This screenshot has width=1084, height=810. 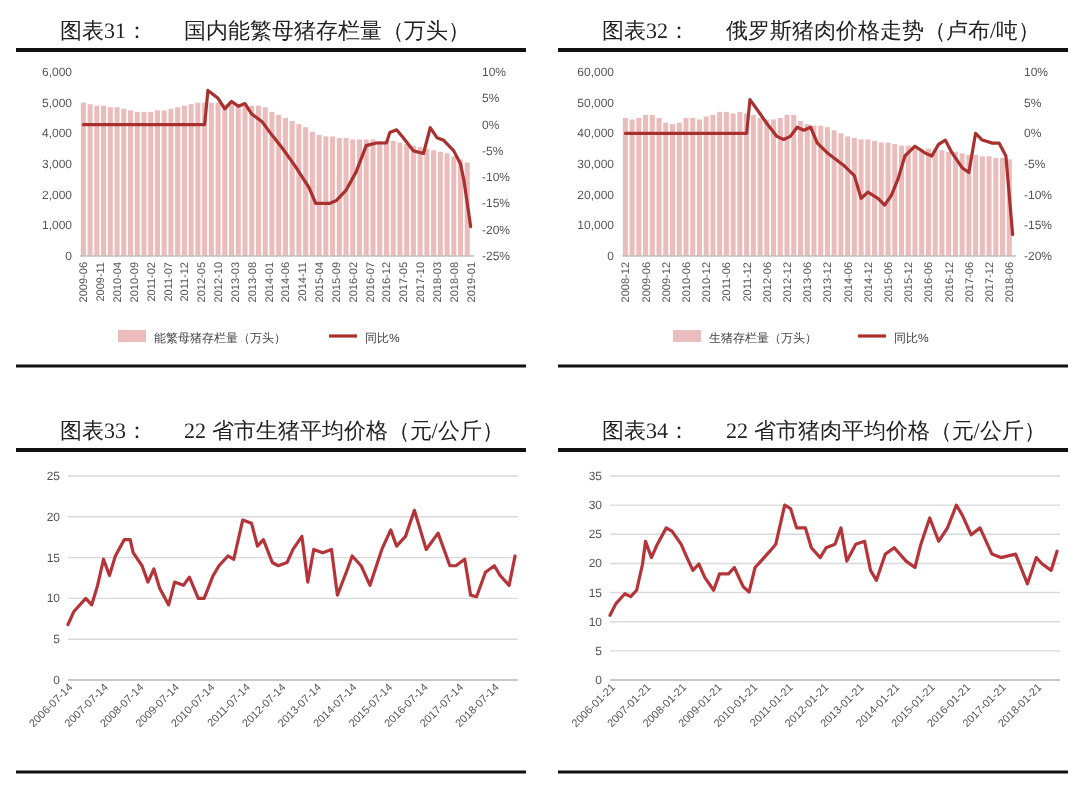 What do you see at coordinates (646, 31) in the screenshot?
I see `chart-title: 图表32：` at bounding box center [646, 31].